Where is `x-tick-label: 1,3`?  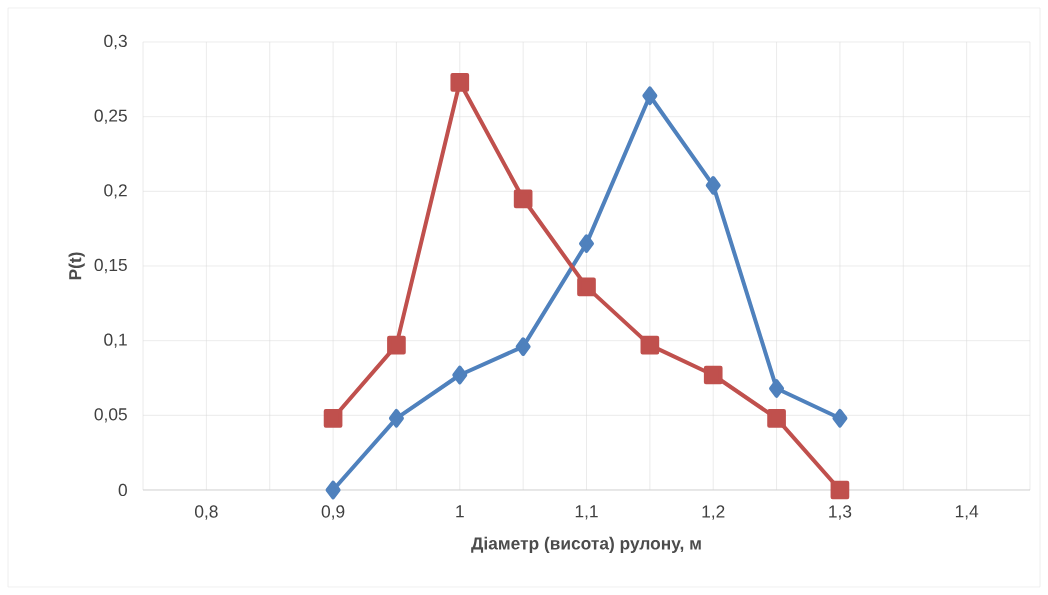 x-tick-label: 1,3 is located at coordinates (840, 512).